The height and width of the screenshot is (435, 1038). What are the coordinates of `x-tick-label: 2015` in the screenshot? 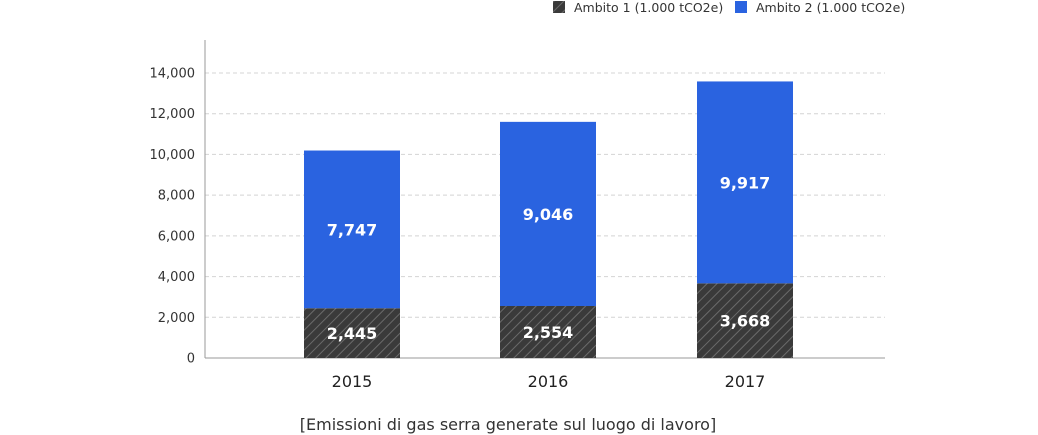 It's located at (352, 381).